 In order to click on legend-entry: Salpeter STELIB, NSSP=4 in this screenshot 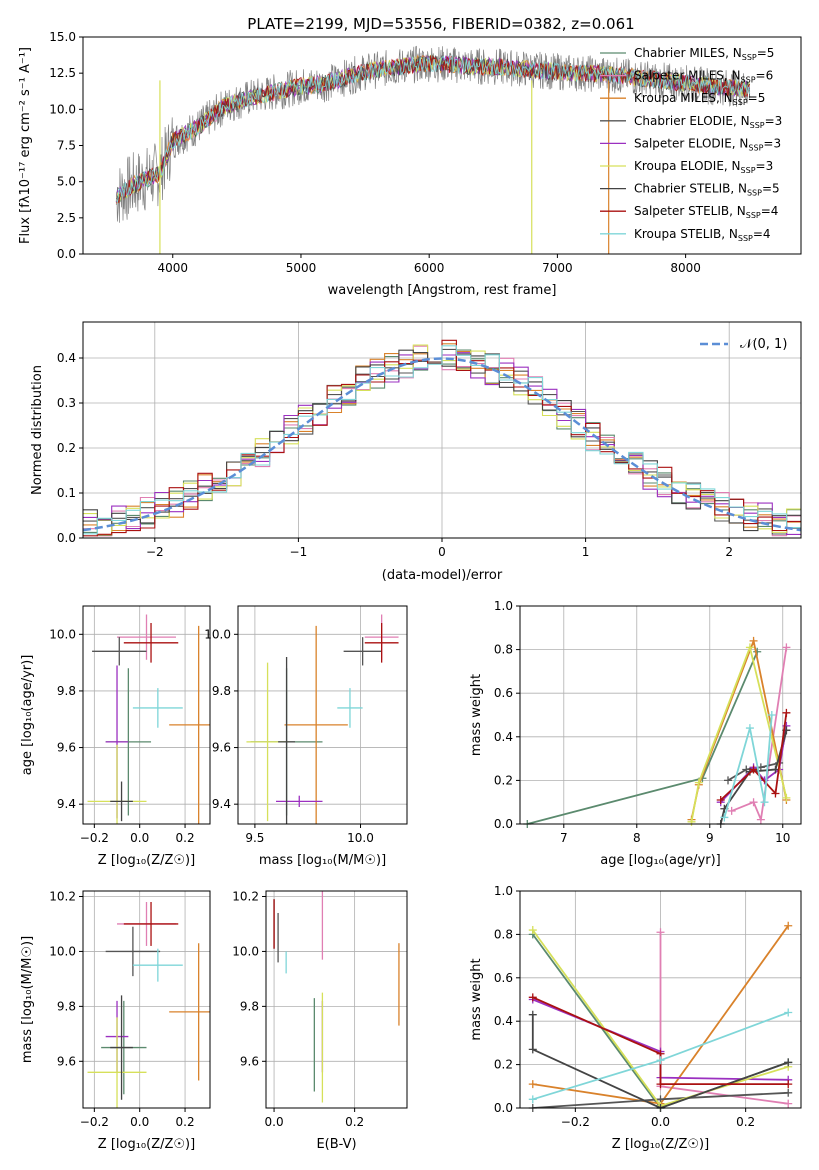, I will do `click(706, 212)`.